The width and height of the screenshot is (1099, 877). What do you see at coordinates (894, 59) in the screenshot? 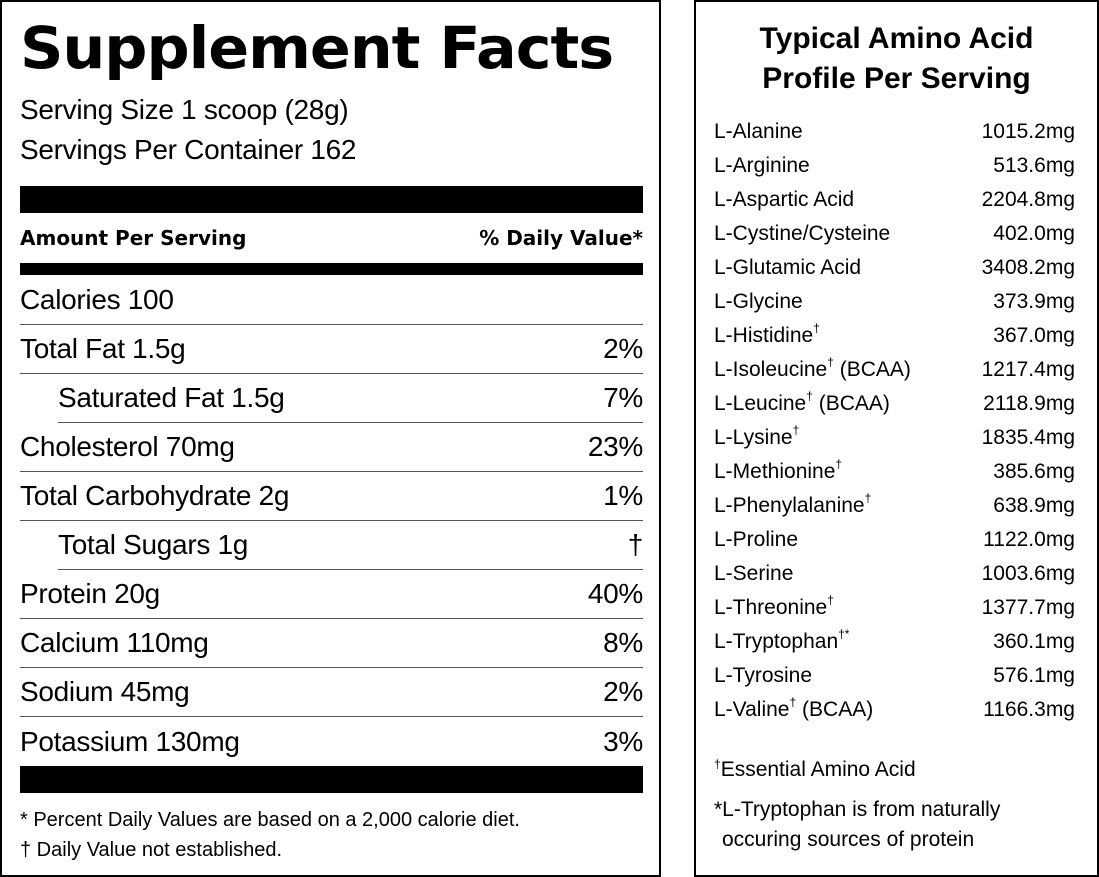
I see `amino-title: Typical Amino Acid Profile Per Serving` at bounding box center [894, 59].